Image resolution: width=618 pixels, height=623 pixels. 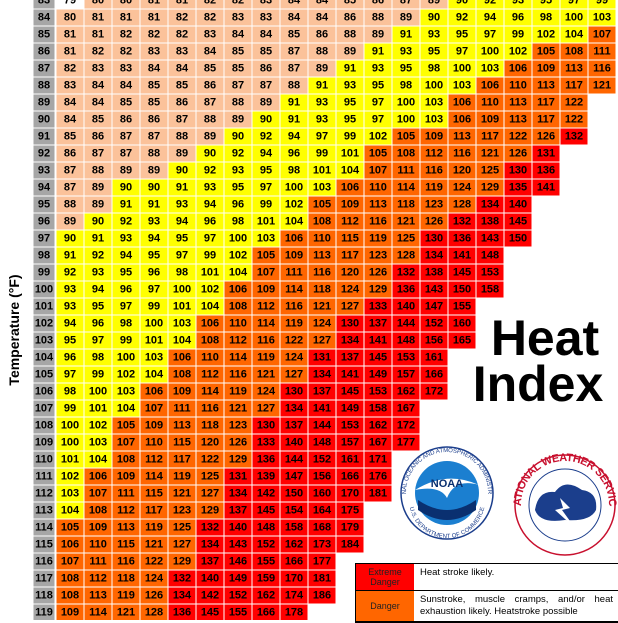 I want to click on heat-value: 88, so click(x=294, y=86).